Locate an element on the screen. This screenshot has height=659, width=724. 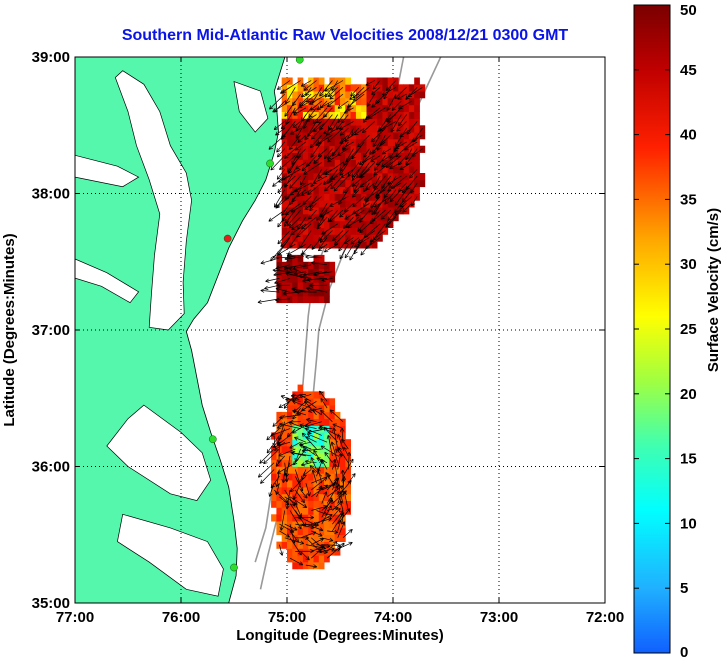
y-tick-label: 39:00 is located at coordinates (51, 57).